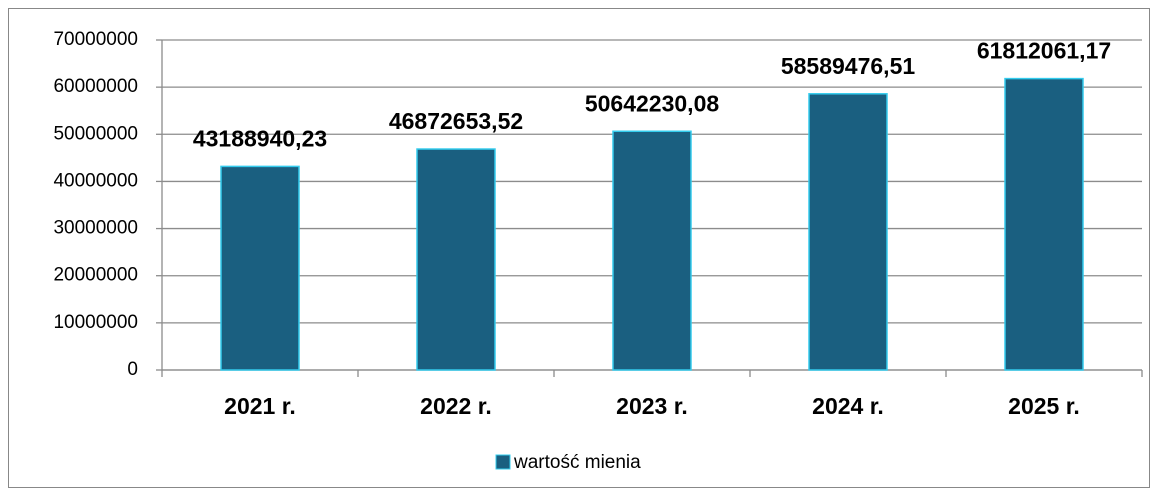 The image size is (1158, 492). What do you see at coordinates (652, 406) in the screenshot?
I see `x-tick-label: 2023 r.` at bounding box center [652, 406].